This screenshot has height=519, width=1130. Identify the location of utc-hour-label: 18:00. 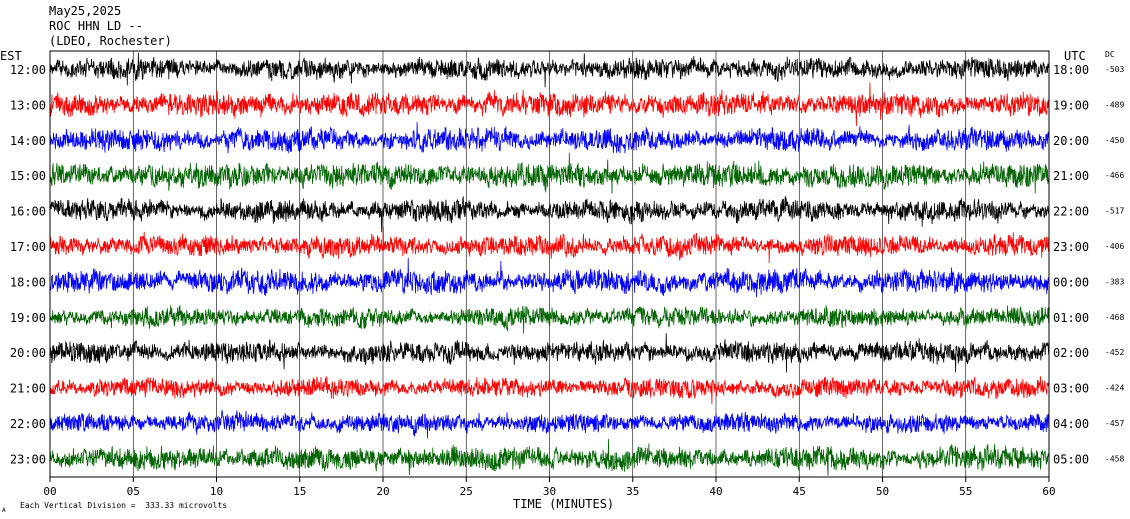
(1071, 70).